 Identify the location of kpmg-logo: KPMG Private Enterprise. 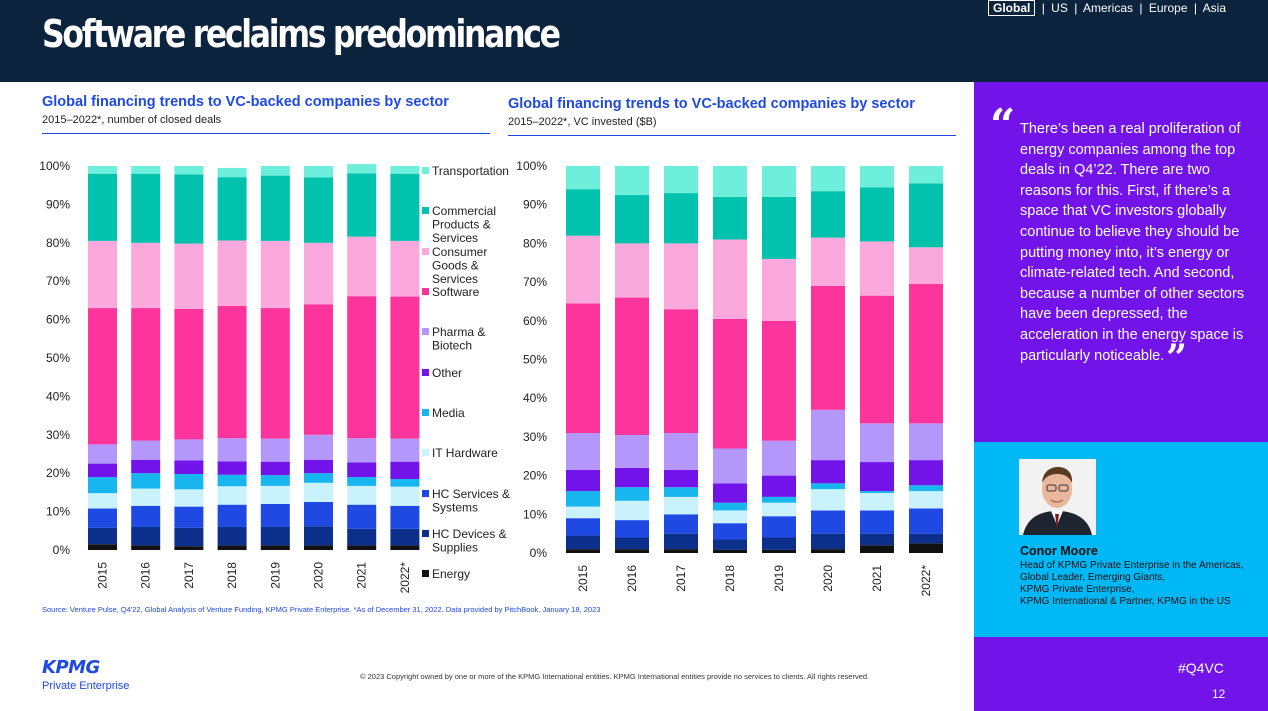
(85, 674).